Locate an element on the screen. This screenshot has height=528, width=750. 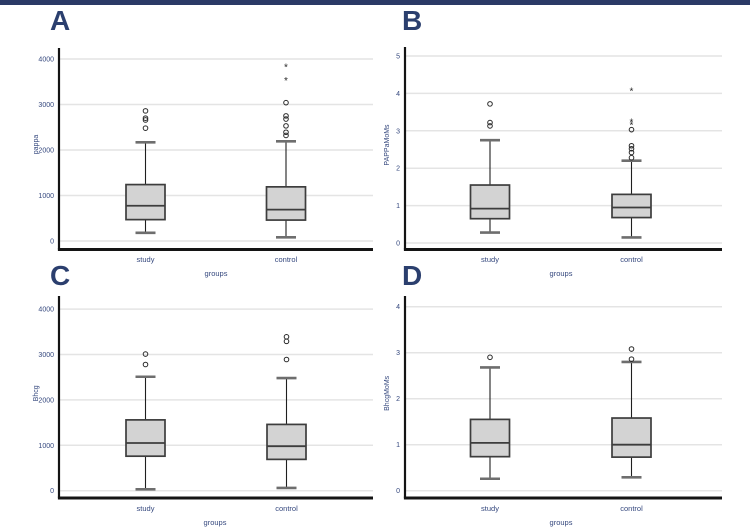
y-axis-title: pappa is located at coordinates (36, 145).